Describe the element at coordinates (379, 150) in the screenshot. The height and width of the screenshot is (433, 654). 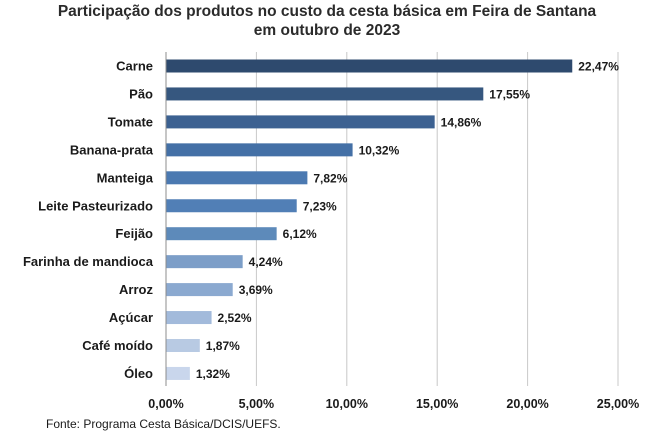
I see `data-label: 10,32%` at that location.